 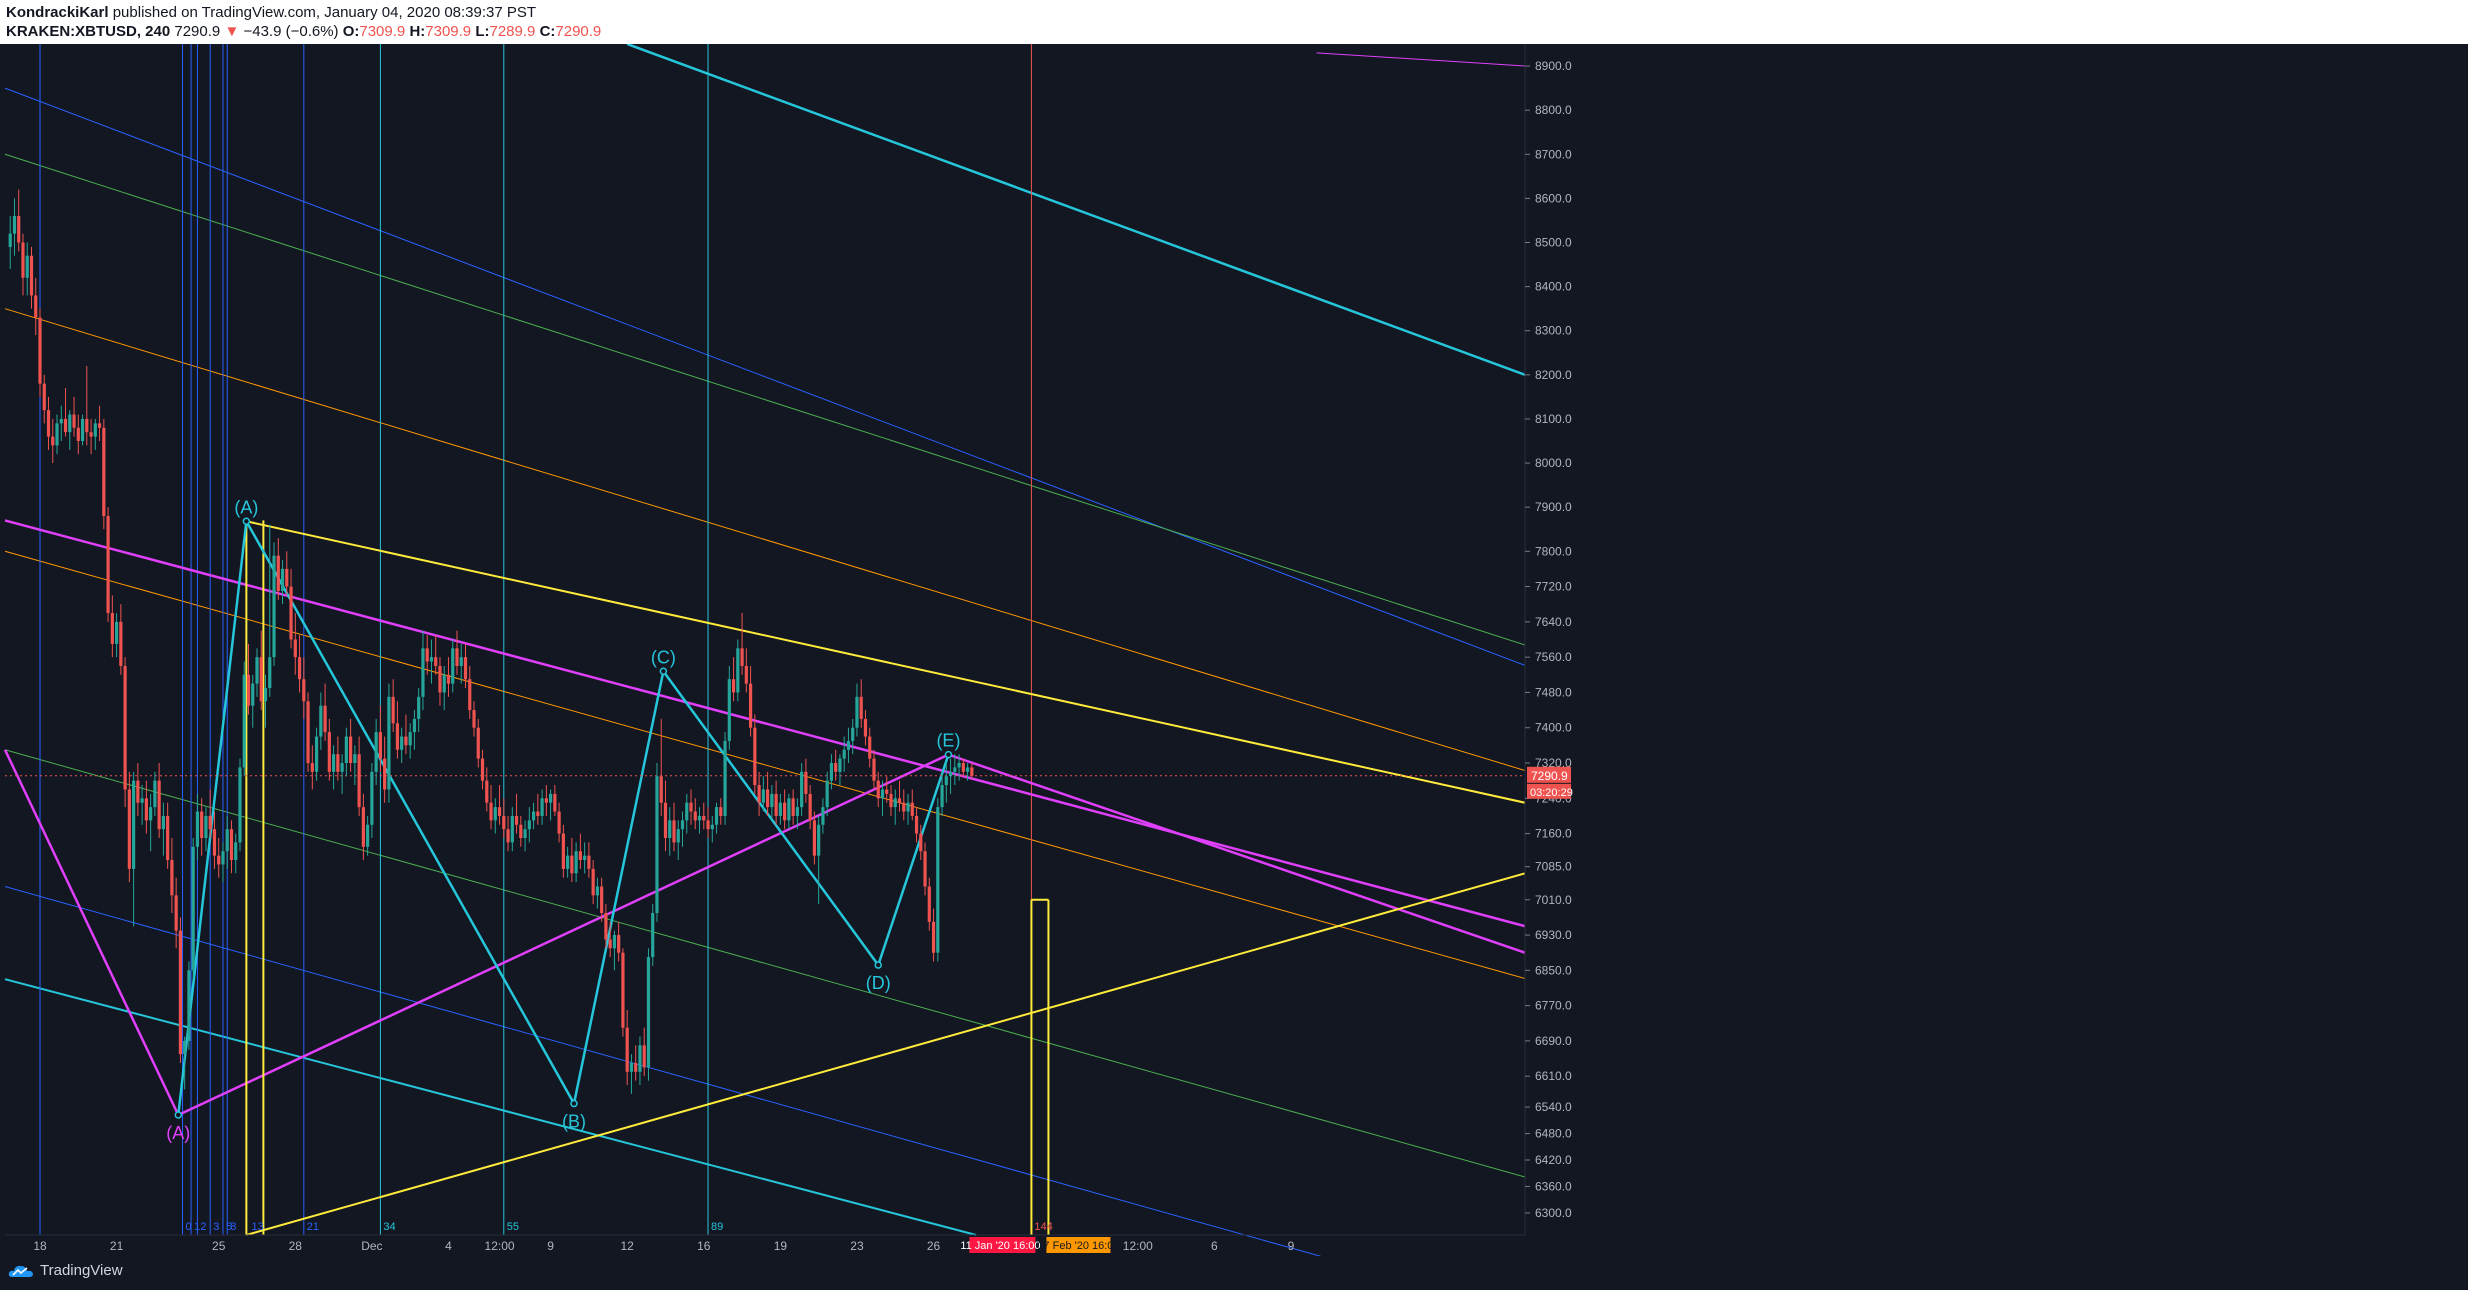 What do you see at coordinates (578, 31) in the screenshot?
I see `close-value: 7290.9` at bounding box center [578, 31].